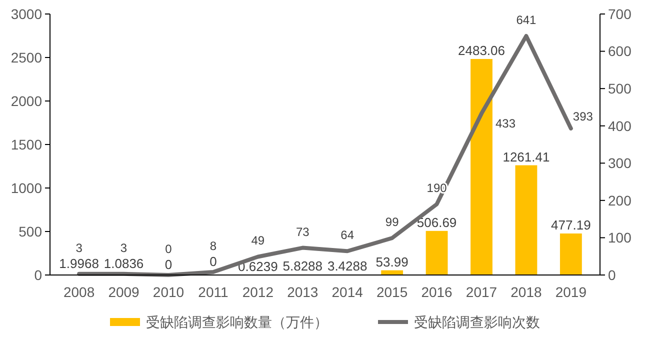 This screenshot has height=345, width=655. What do you see at coordinates (30, 231) in the screenshot?
I see `y-tick-label: 500` at bounding box center [30, 231].